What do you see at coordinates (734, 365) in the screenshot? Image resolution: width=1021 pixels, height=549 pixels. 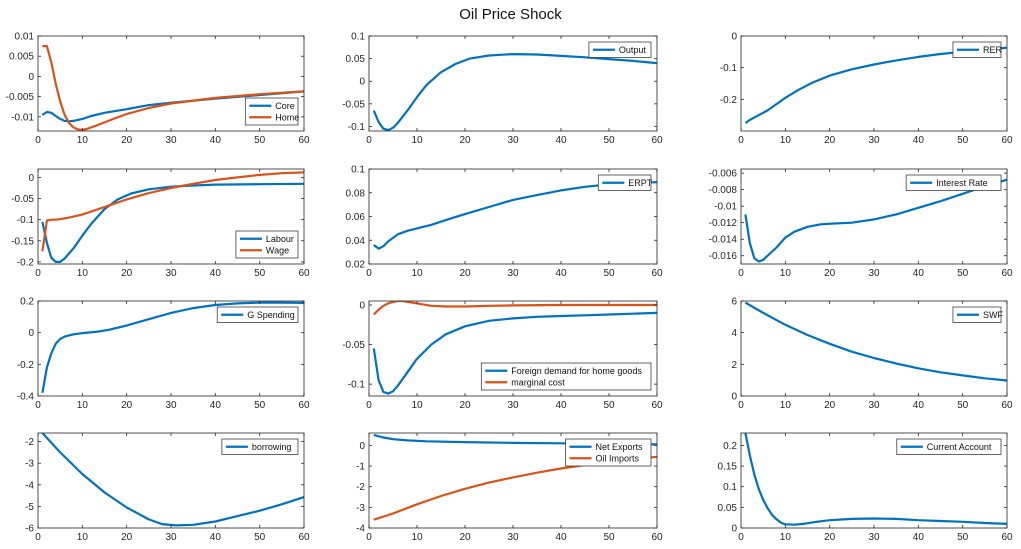 I see `y-tick-label: 2` at bounding box center [734, 365].